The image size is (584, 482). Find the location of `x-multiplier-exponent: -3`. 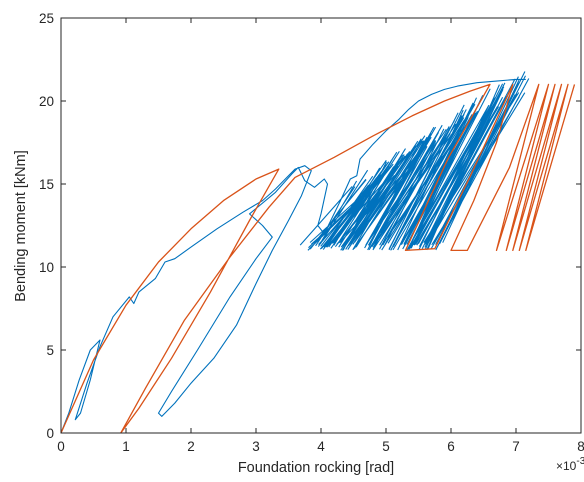

x-multiplier-exponent: -3 is located at coordinates (580, 461).